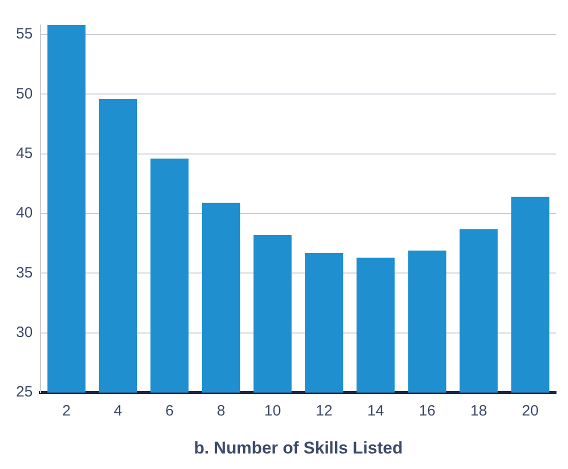  Describe the element at coordinates (24, 153) in the screenshot. I see `y-tick-label: 45` at that location.